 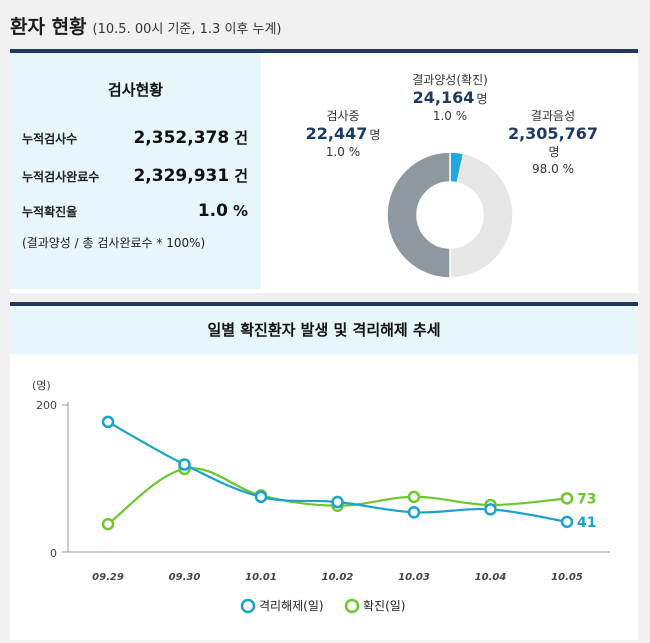 I want to click on end-value-label-released: 41, so click(x=586, y=523).